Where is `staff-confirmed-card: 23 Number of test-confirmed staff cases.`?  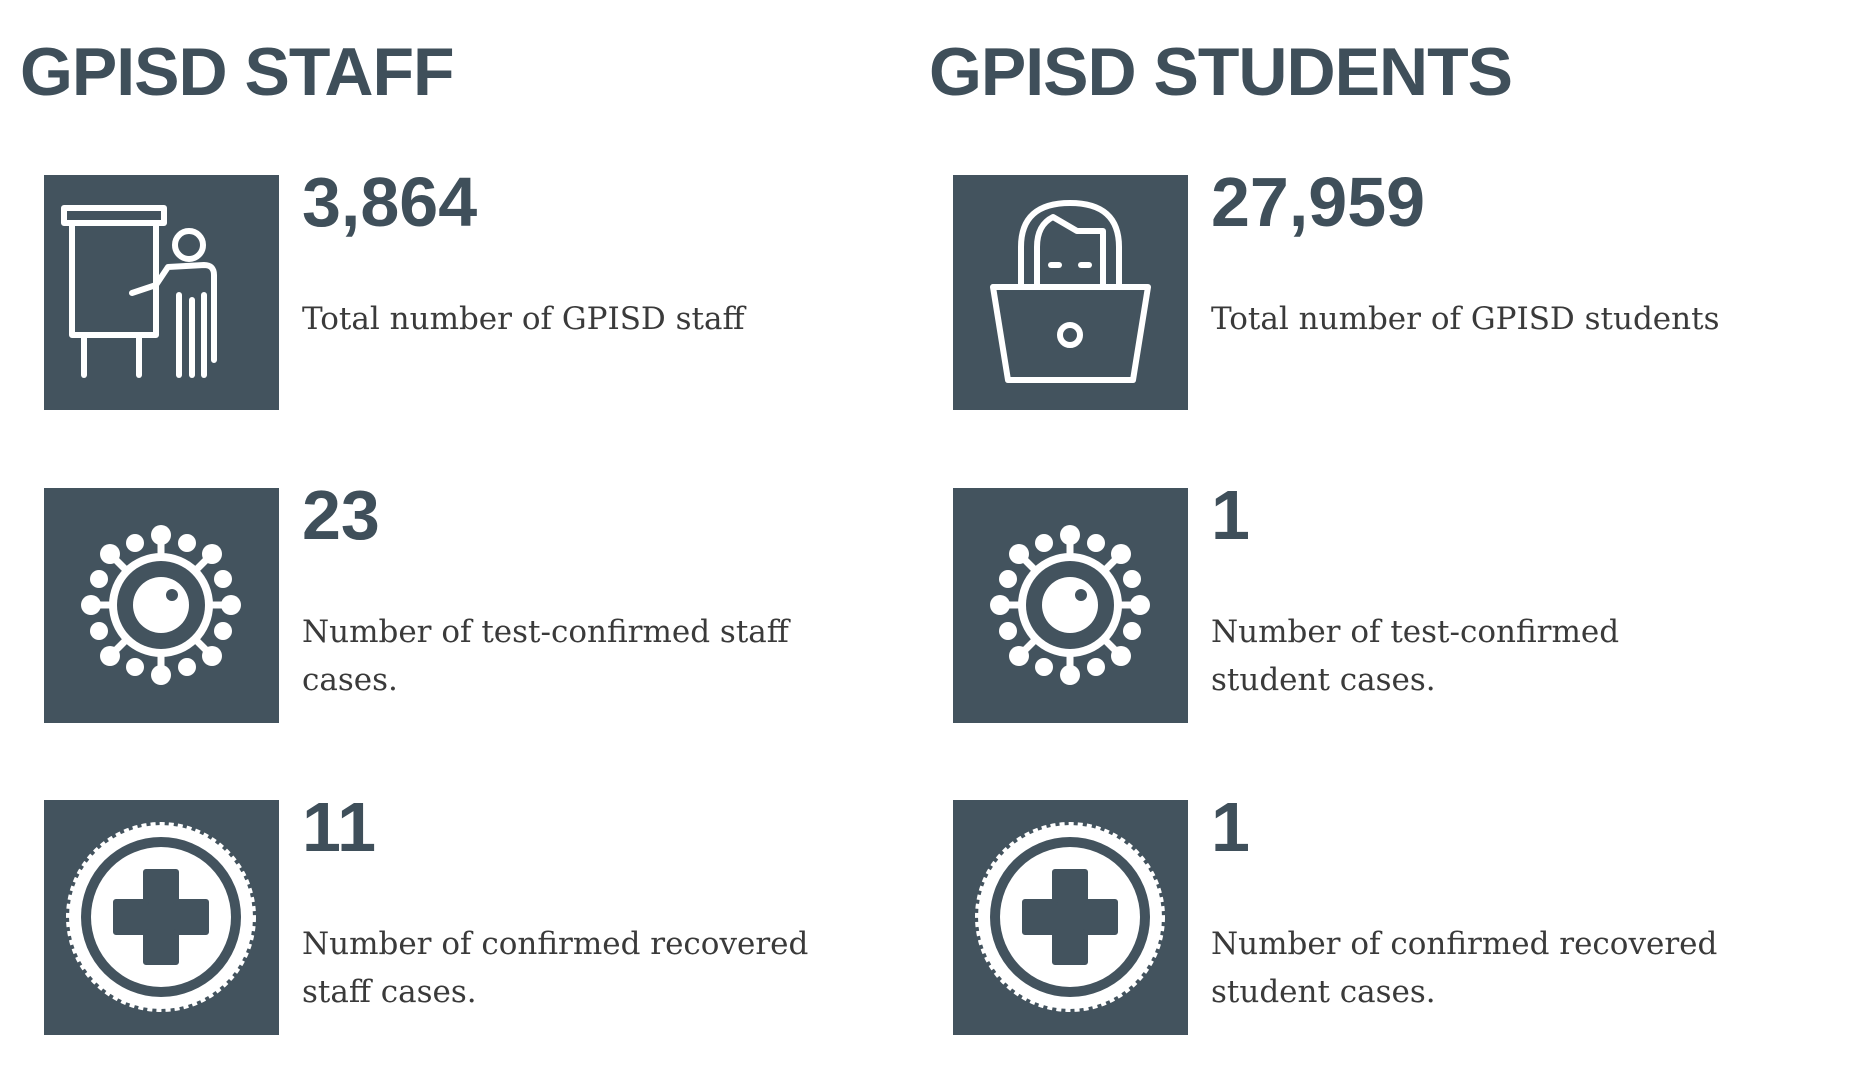
staff-confirmed-card: 23 Number of test-confirmed staff cases. is located at coordinates (469, 601).